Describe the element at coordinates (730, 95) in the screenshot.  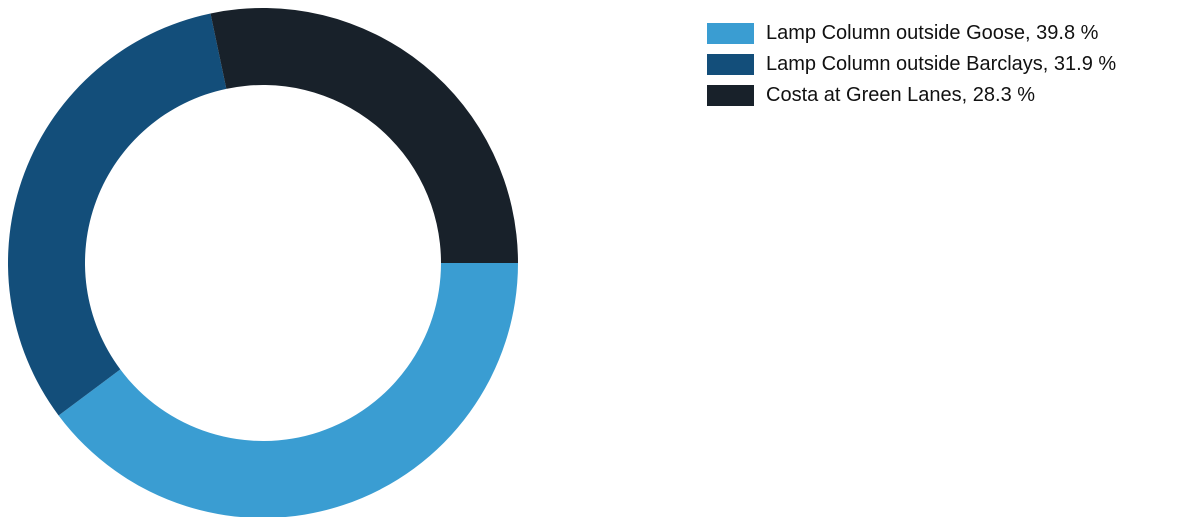
I see `legend-swatch-costa` at that location.